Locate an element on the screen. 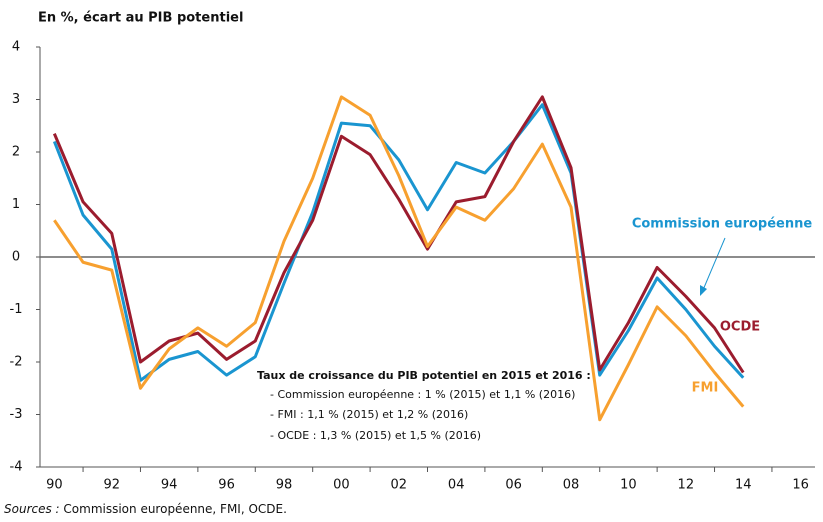  x-tick-label: 12 is located at coordinates (686, 485).